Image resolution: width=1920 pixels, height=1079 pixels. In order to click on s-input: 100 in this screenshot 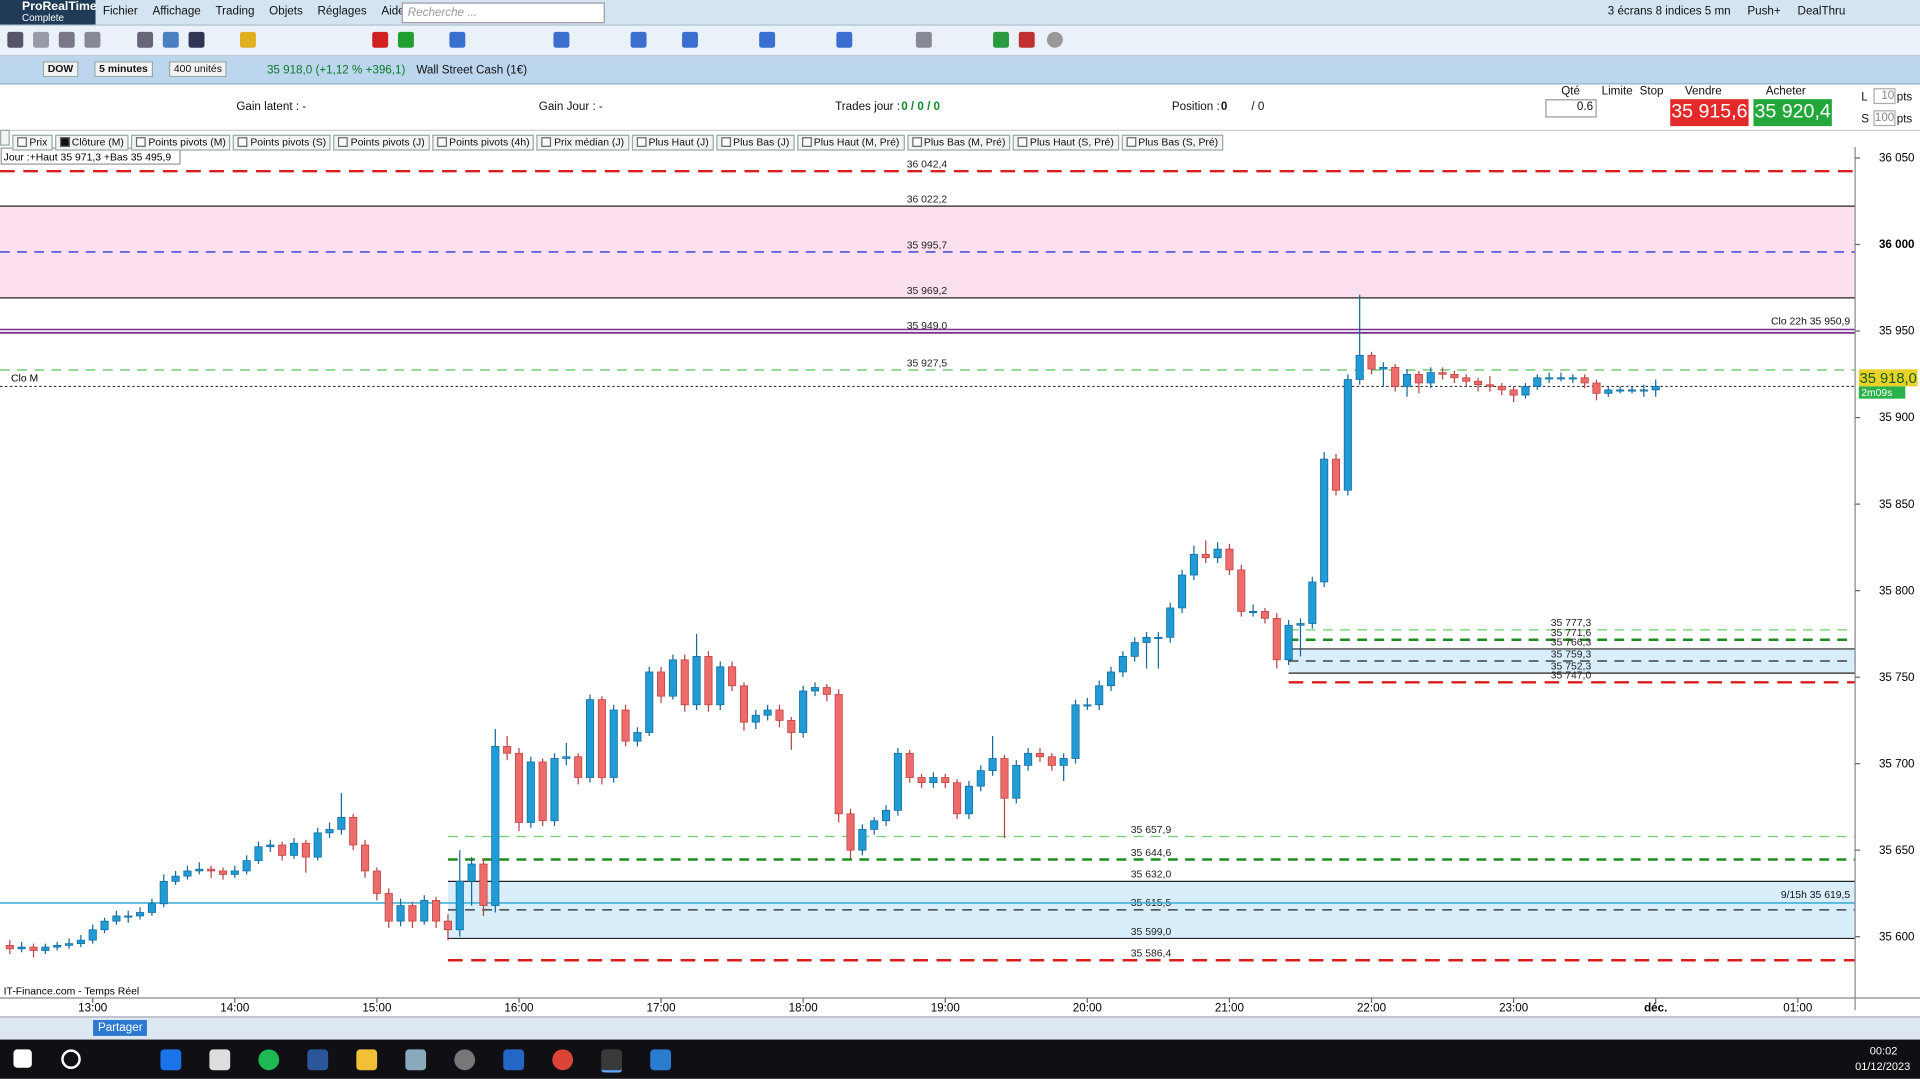, I will do `click(1884, 118)`.